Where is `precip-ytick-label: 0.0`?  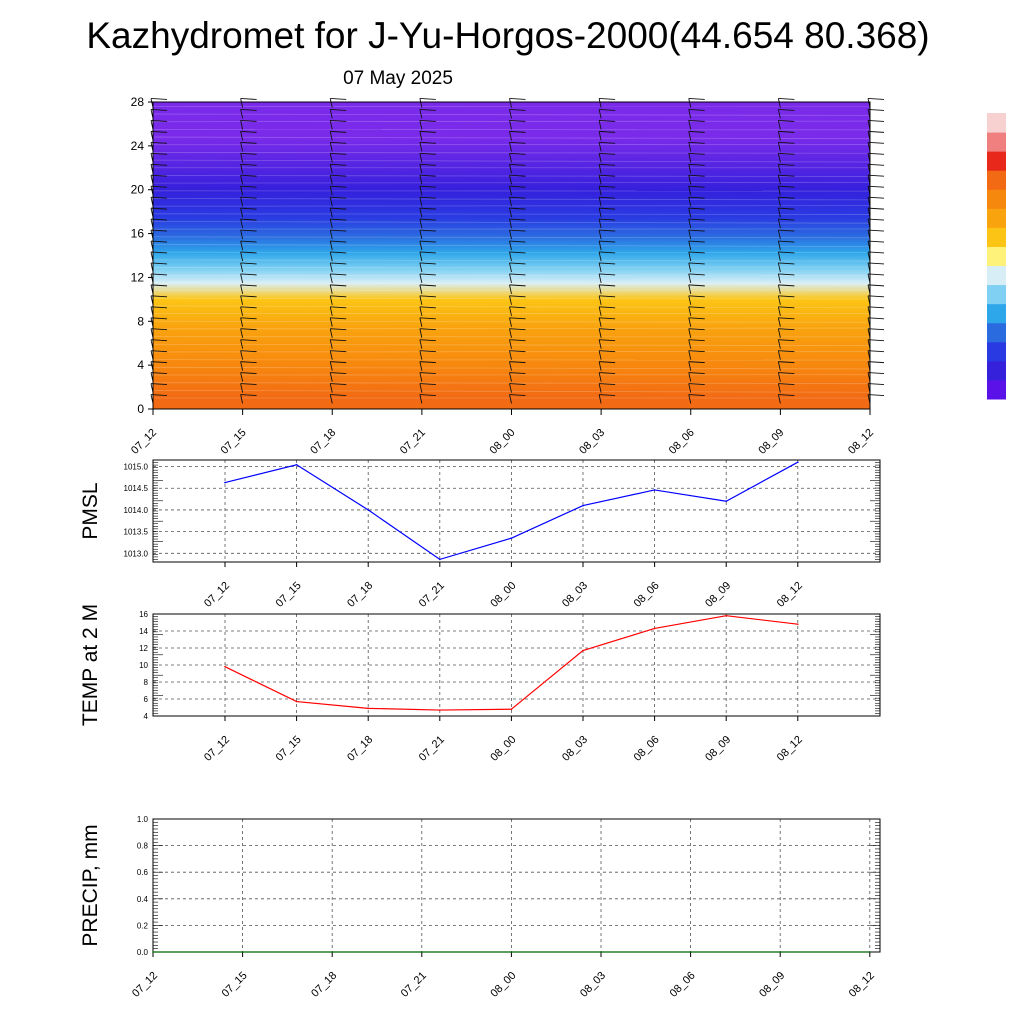 precip-ytick-label: 0.0 is located at coordinates (143, 952).